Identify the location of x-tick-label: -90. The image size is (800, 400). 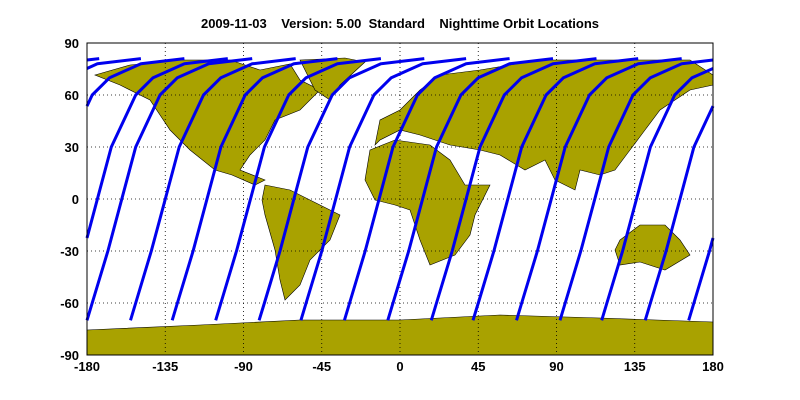
(243, 366).